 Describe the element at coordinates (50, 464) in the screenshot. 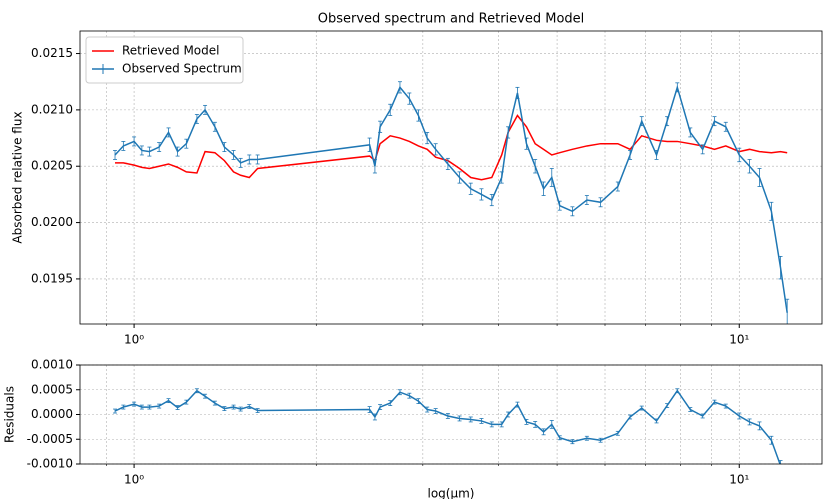

I see `y-tick-label: -0.0010` at that location.